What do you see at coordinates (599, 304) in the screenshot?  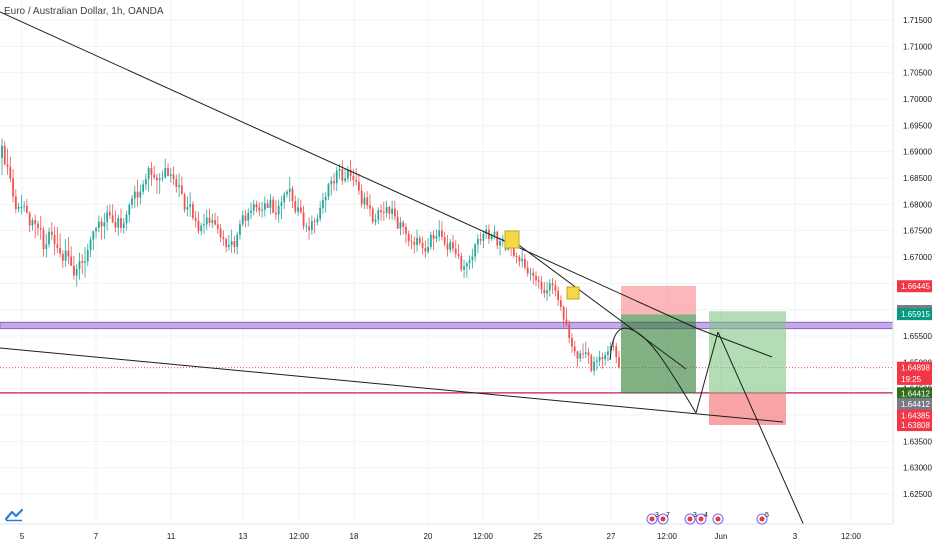 I see `diagonal-trendline` at bounding box center [599, 304].